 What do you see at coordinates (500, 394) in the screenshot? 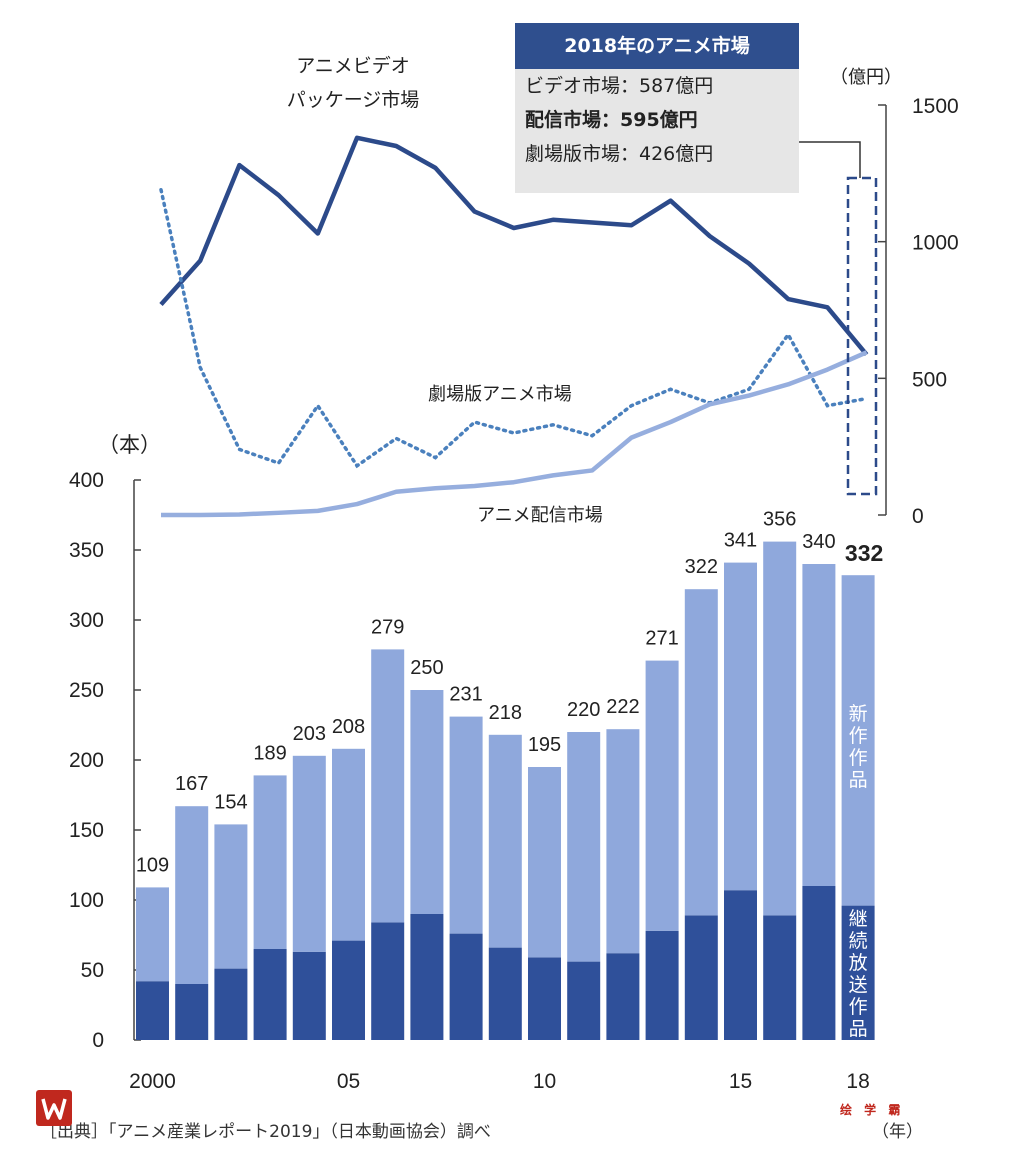
I see `line-label-theater: 劇場版アニメ市場` at bounding box center [500, 394].